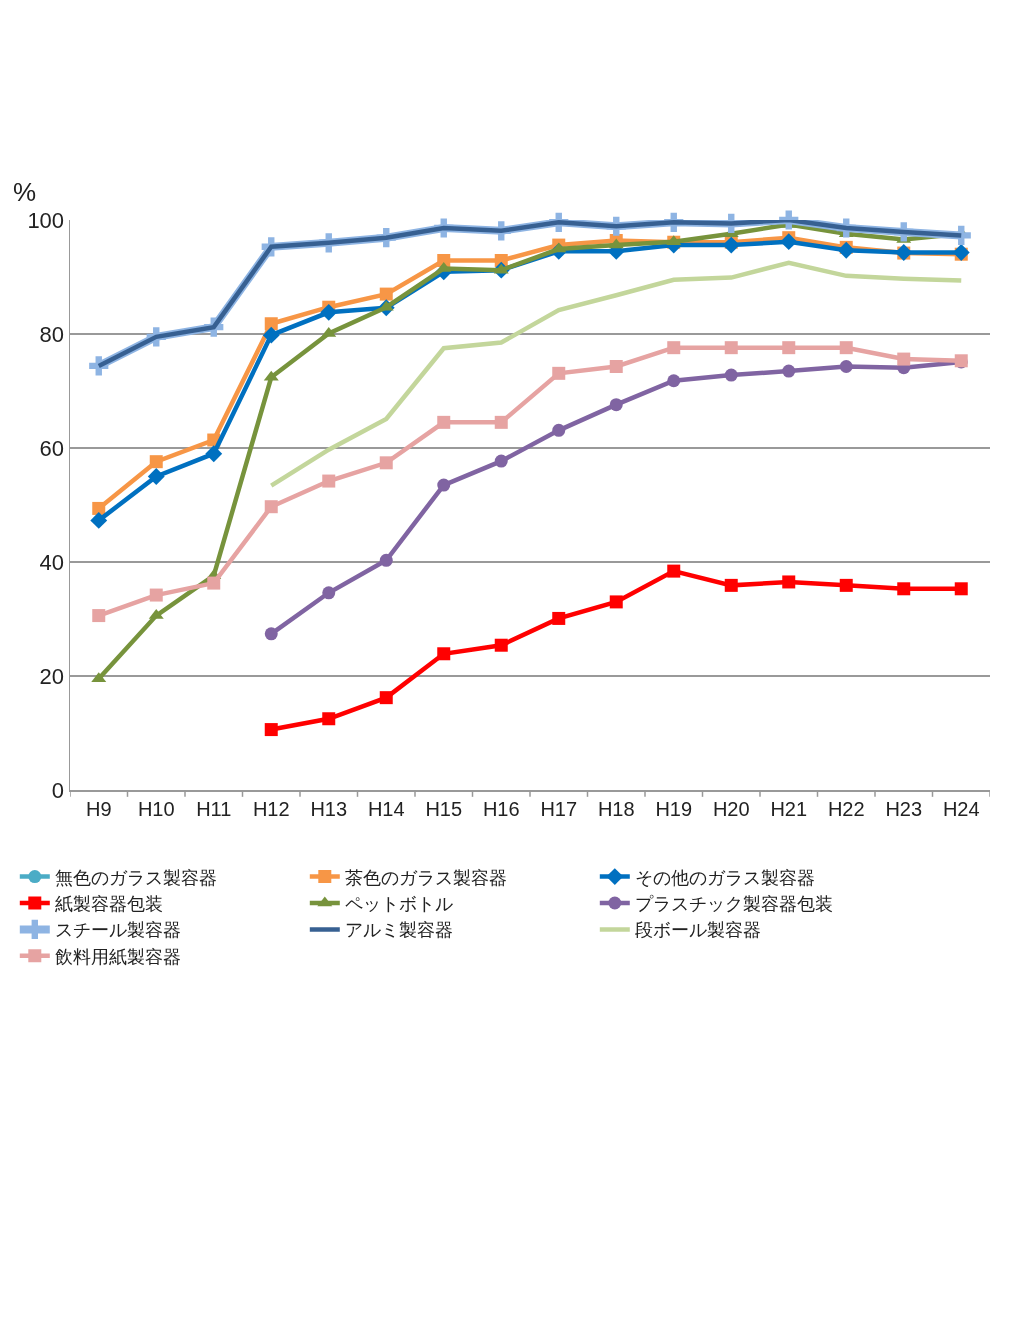  Describe the element at coordinates (117, 930) in the screenshot. I see `legend-label: スチール製容器` at that location.